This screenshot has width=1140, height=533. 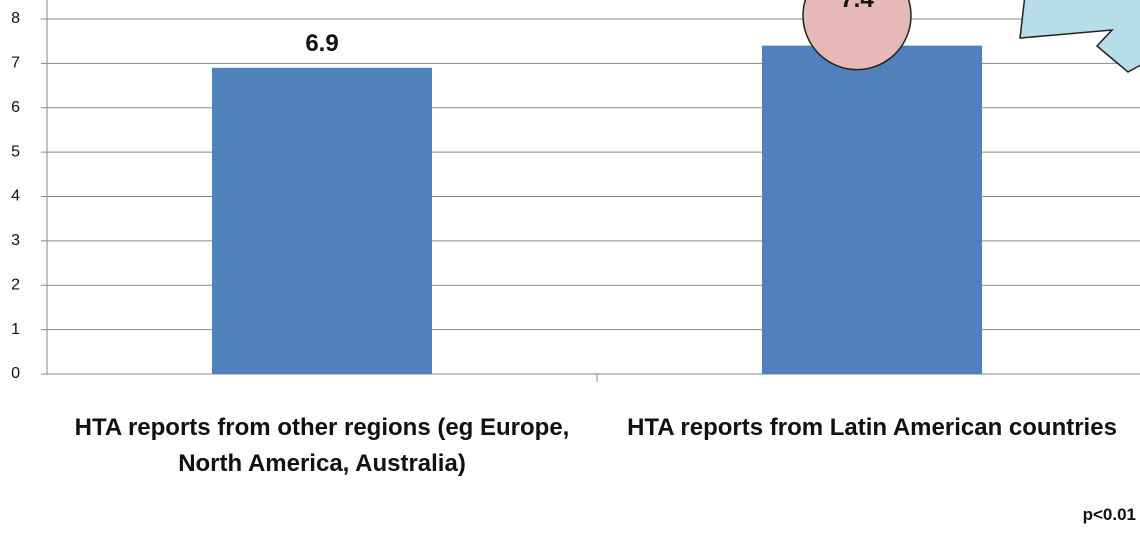 What do you see at coordinates (15, 107) in the screenshot?
I see `y-tick-label: 6` at bounding box center [15, 107].